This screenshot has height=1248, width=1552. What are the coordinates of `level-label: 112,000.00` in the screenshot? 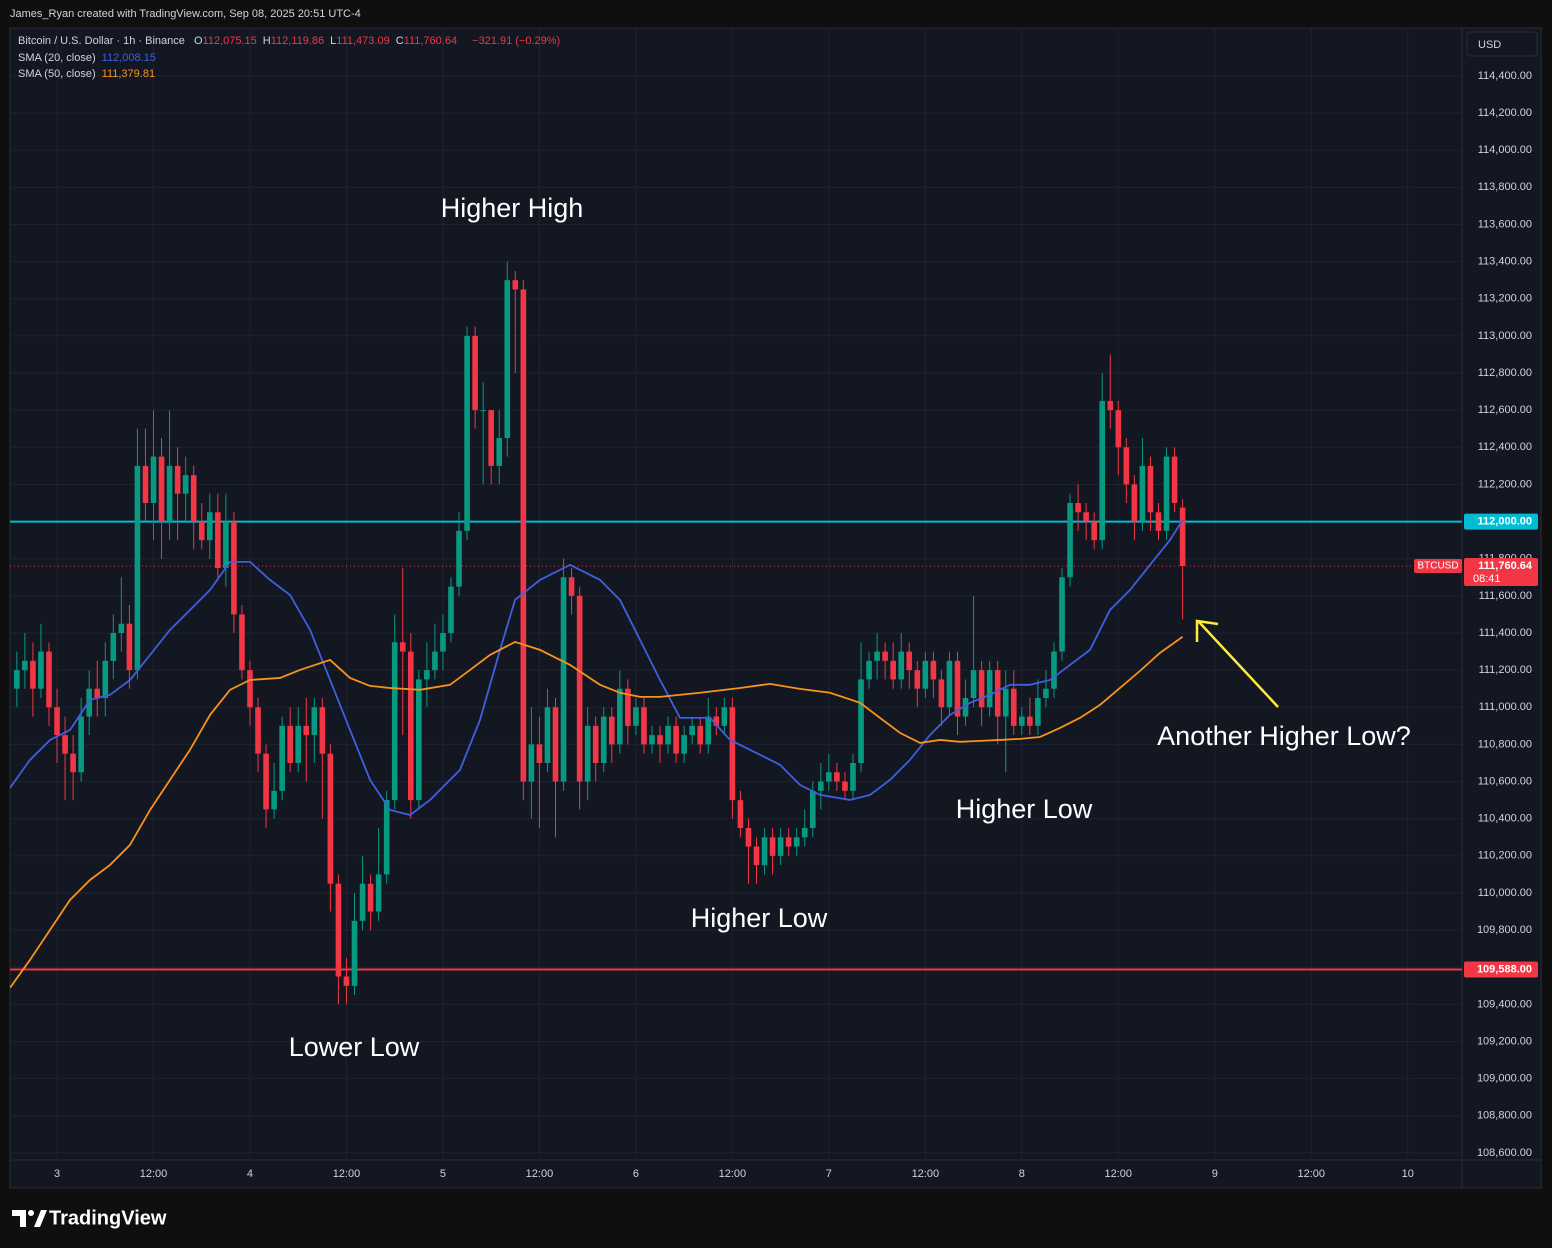 It's located at (1505, 521).